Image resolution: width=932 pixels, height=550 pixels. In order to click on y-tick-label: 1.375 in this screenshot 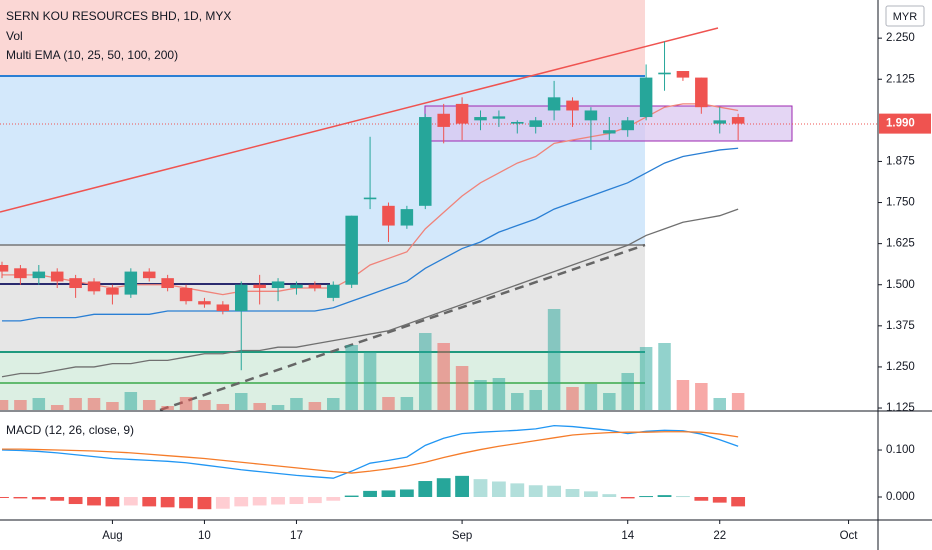, I will do `click(900, 326)`.